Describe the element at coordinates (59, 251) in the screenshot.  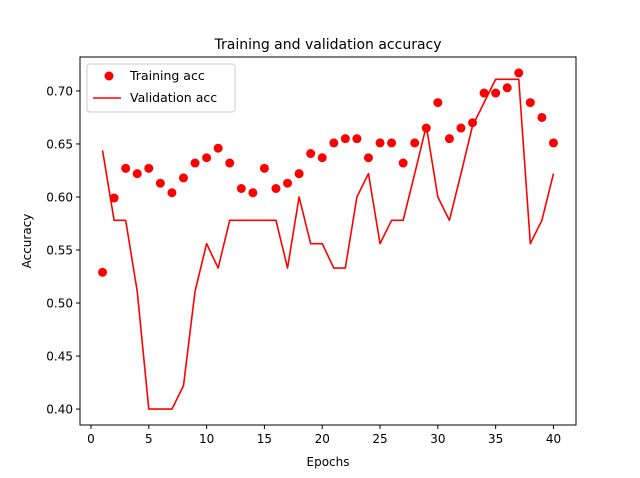
I see `y-tick-label-3: 0.55` at that location.